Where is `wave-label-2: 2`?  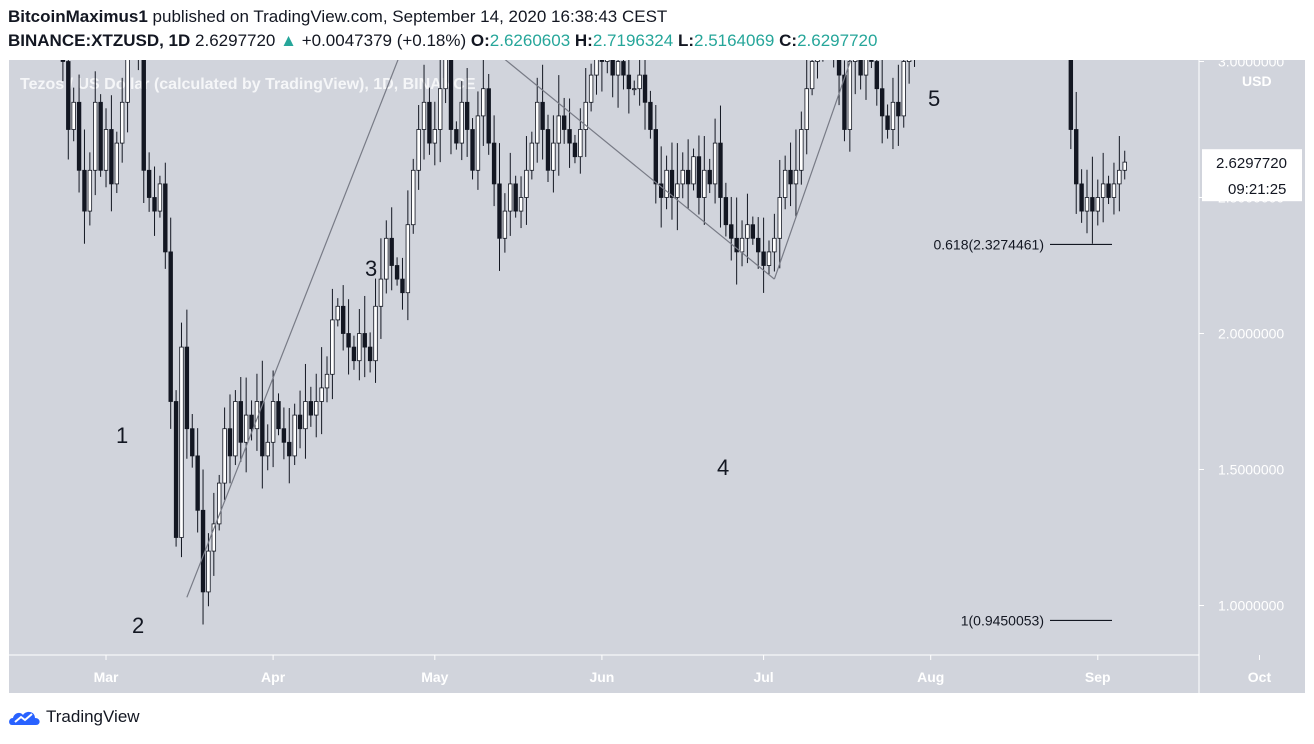
wave-label-2: 2 is located at coordinates (138, 625).